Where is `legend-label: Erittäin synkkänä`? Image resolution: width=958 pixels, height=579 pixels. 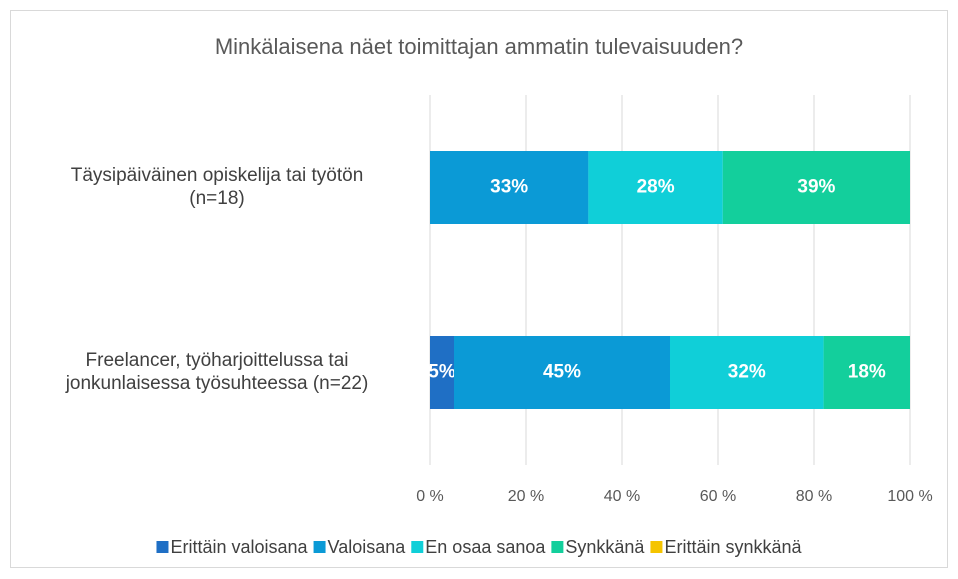
legend-label: Erittäin synkkänä is located at coordinates (733, 547).